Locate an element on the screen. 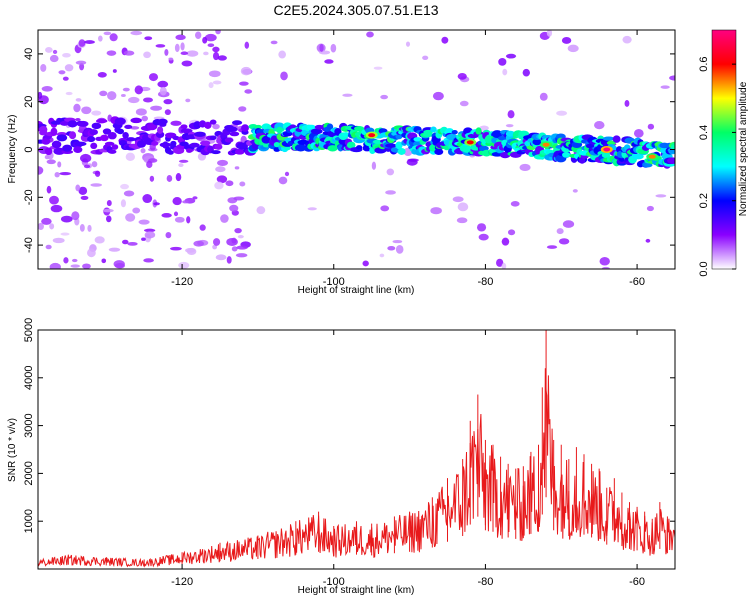 This screenshot has width=750, height=600. colorbar-ticks: 0.0 0.2 0.4 0.6 is located at coordinates (717, 166).